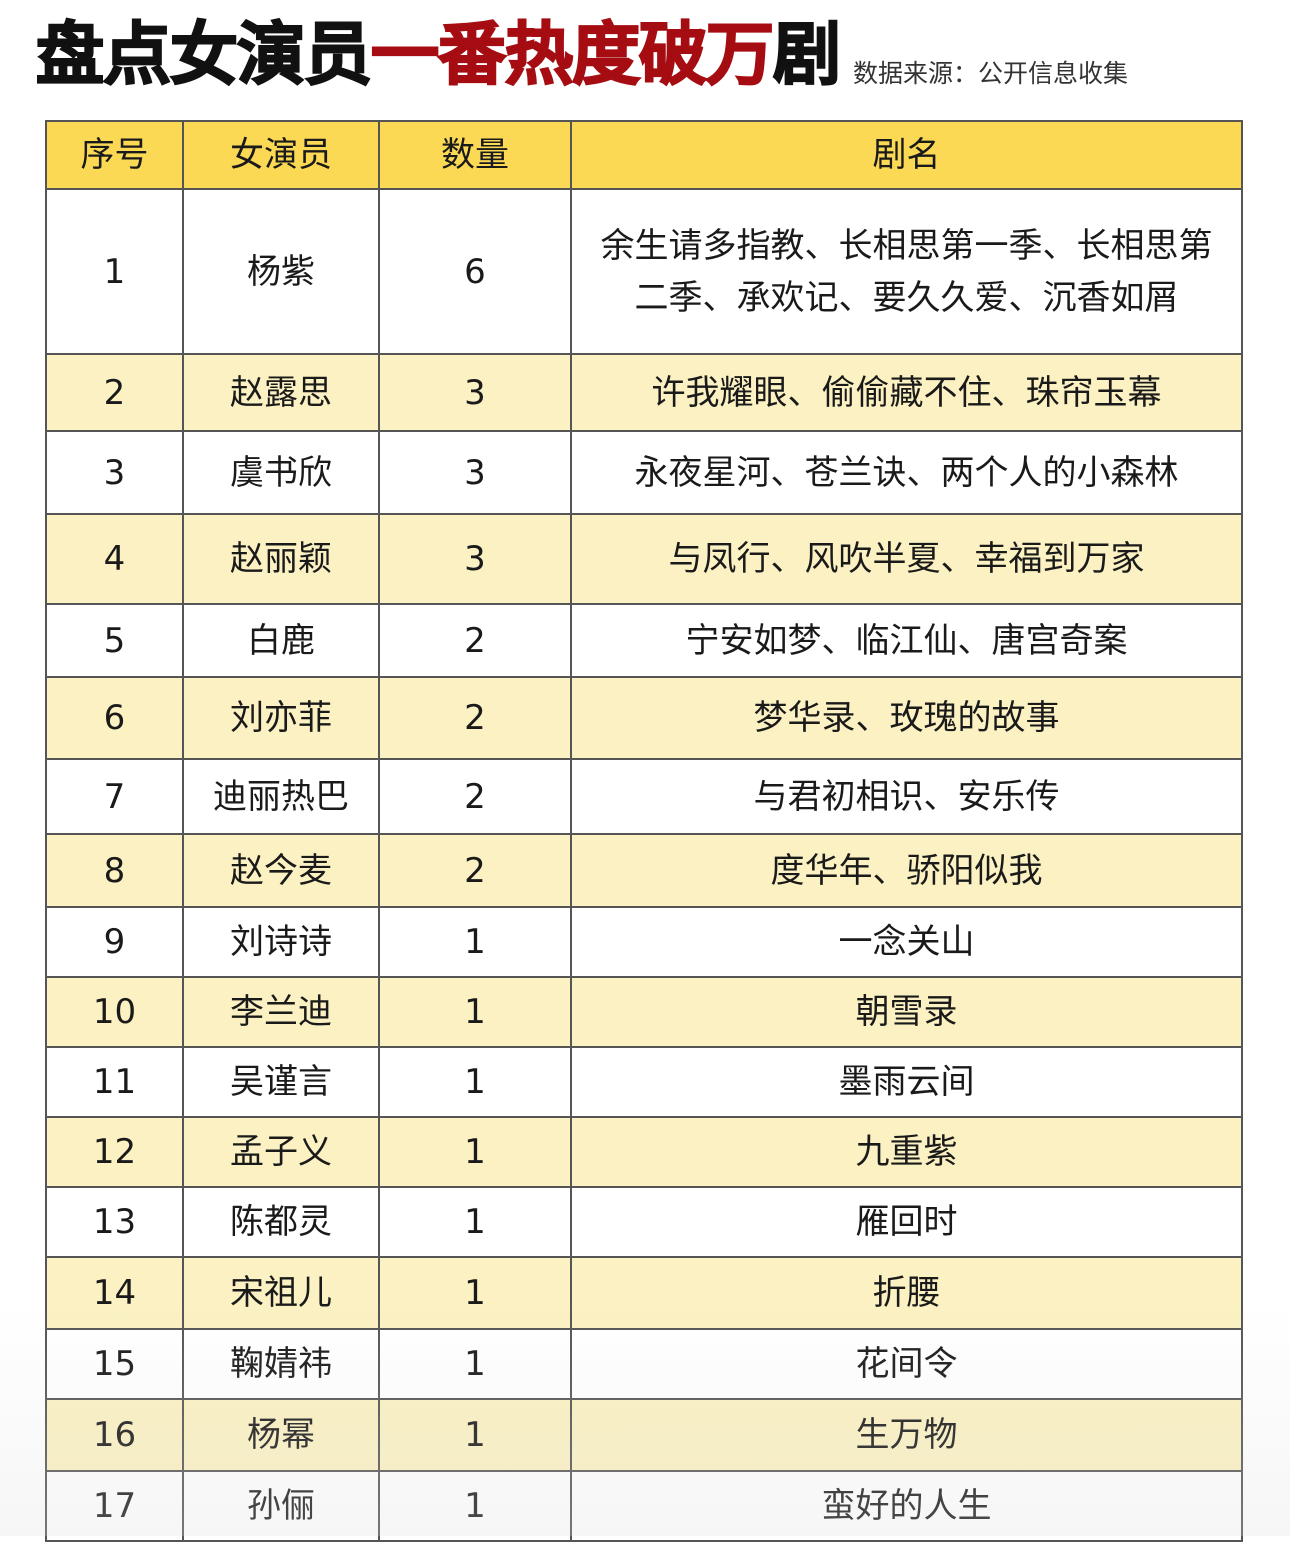 Image resolution: width=1290 pixels, height=1542 pixels. Describe the element at coordinates (281, 1435) in the screenshot. I see `actress-name: 杨幂` at that location.